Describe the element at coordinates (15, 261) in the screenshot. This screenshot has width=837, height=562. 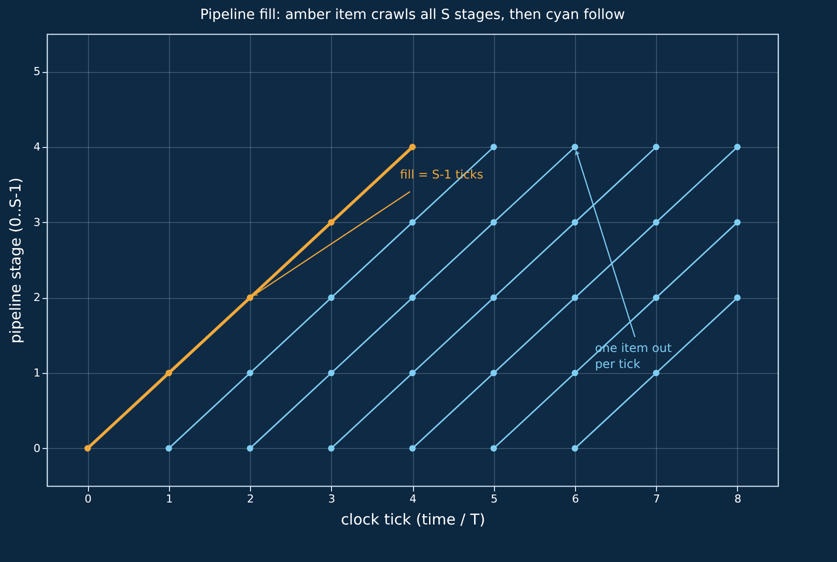
I see `y-axis-title: pipeline stage (0..S-1)` at that location.